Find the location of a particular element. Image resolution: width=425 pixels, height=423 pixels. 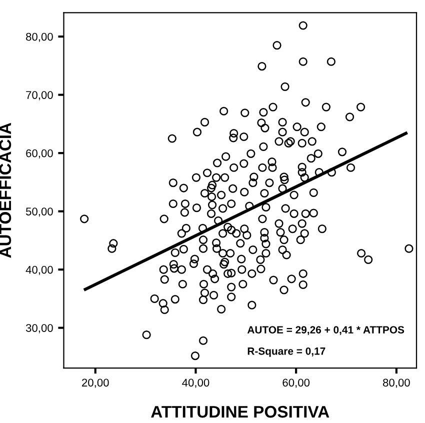

x-axis-title: ATTITUDINE POSITIVA is located at coordinates (240, 412).